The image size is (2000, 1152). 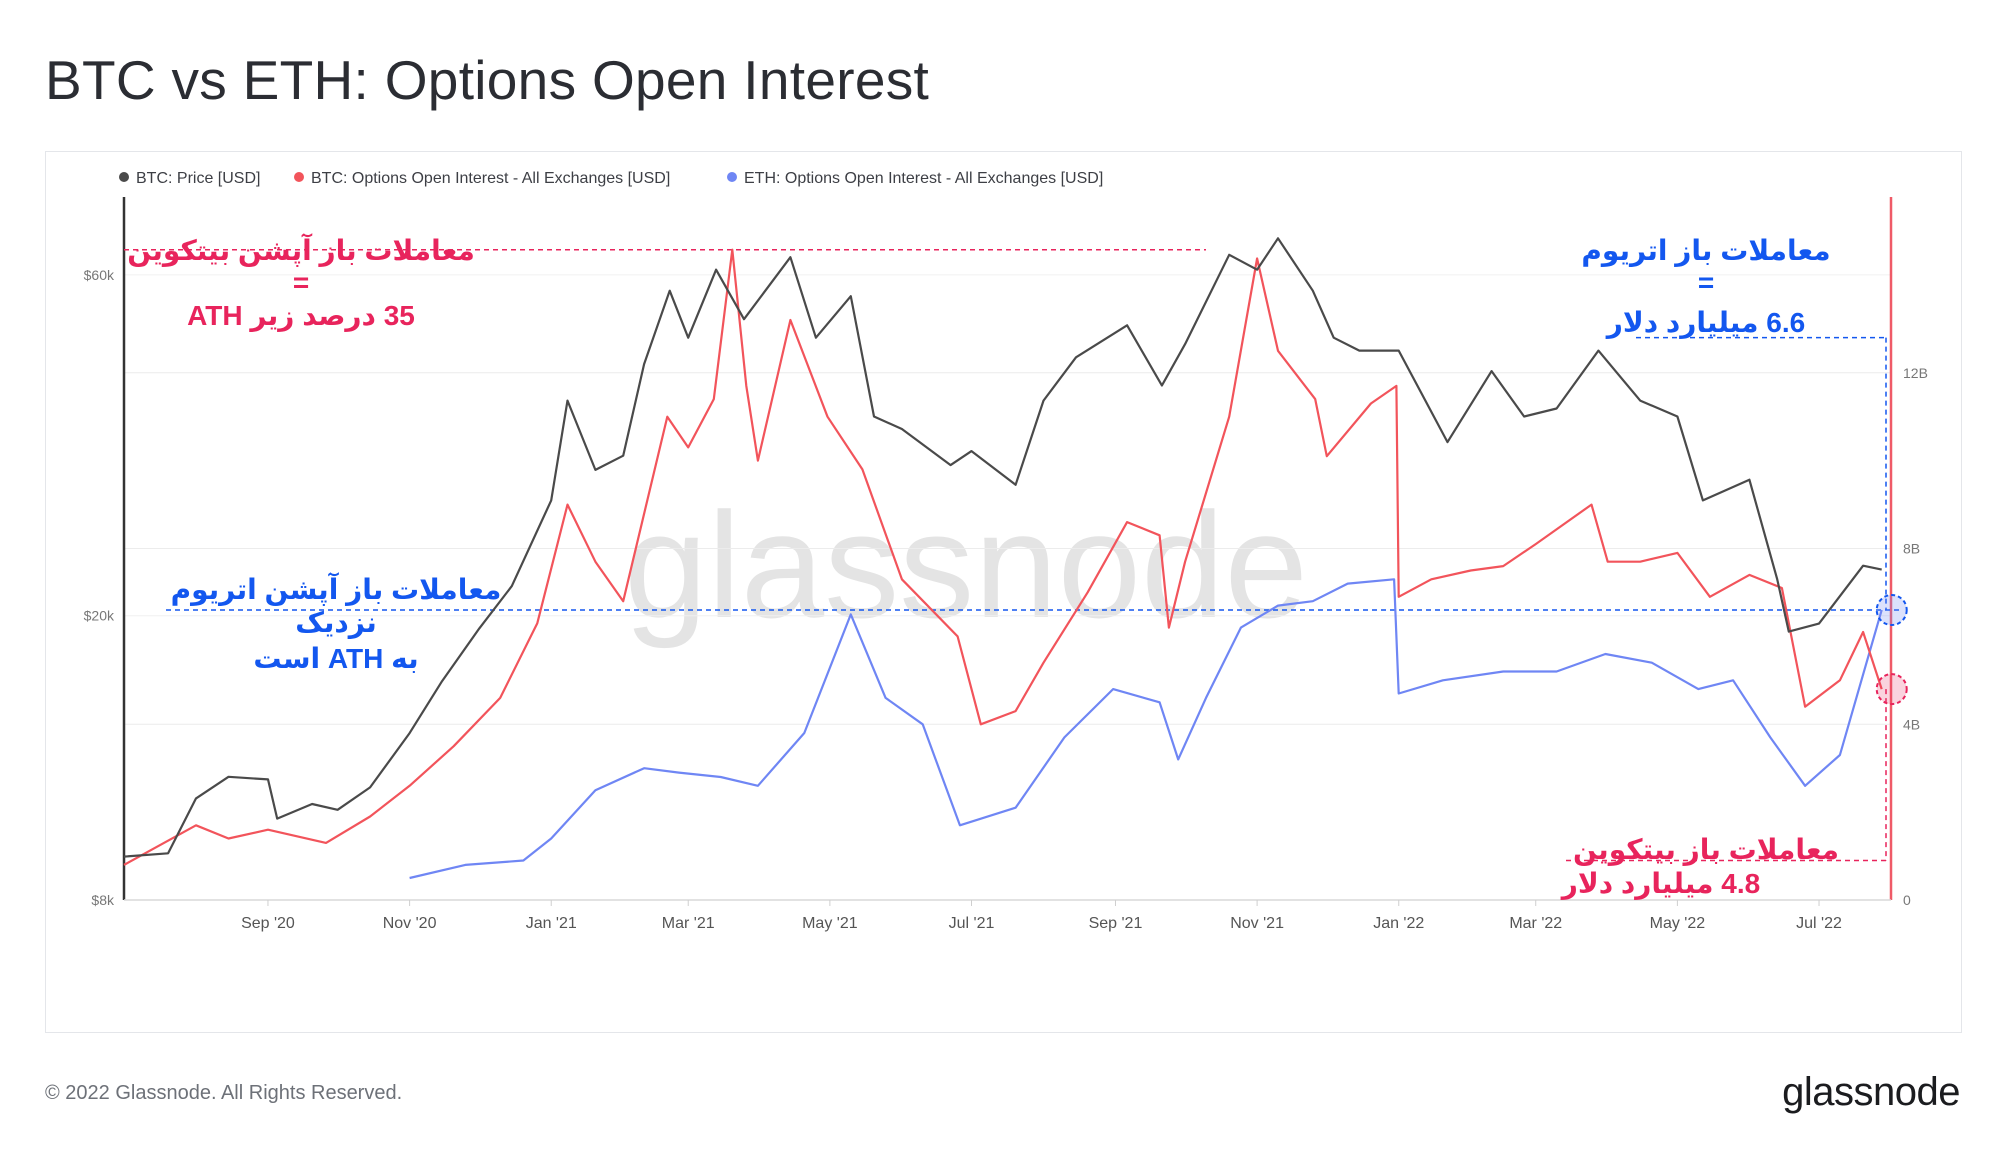 I want to click on y-left-tick-label: $60k, so click(x=99, y=275).